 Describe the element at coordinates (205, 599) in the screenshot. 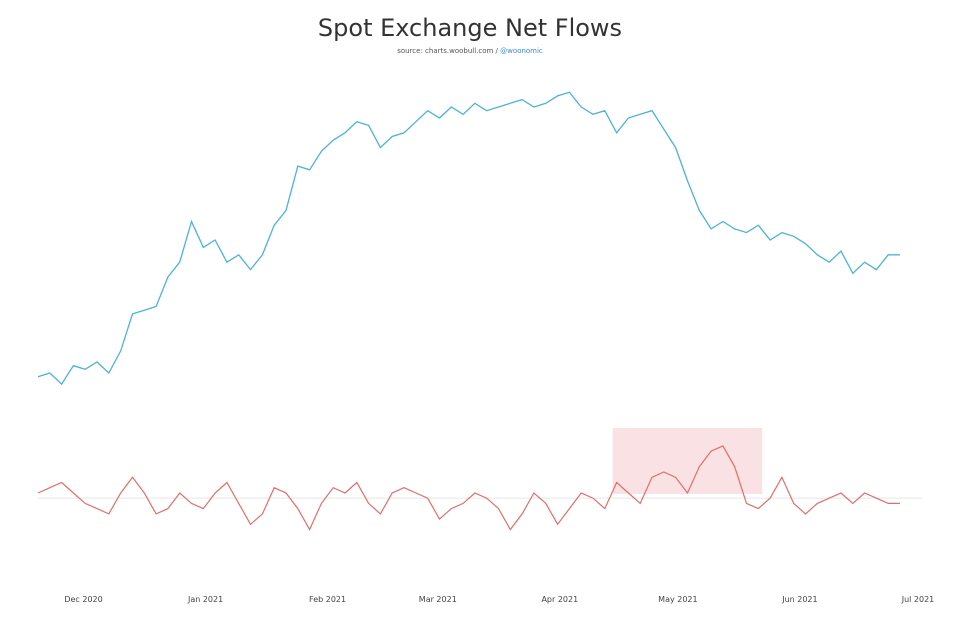

I see `x-tick-label: Jan 2021` at that location.